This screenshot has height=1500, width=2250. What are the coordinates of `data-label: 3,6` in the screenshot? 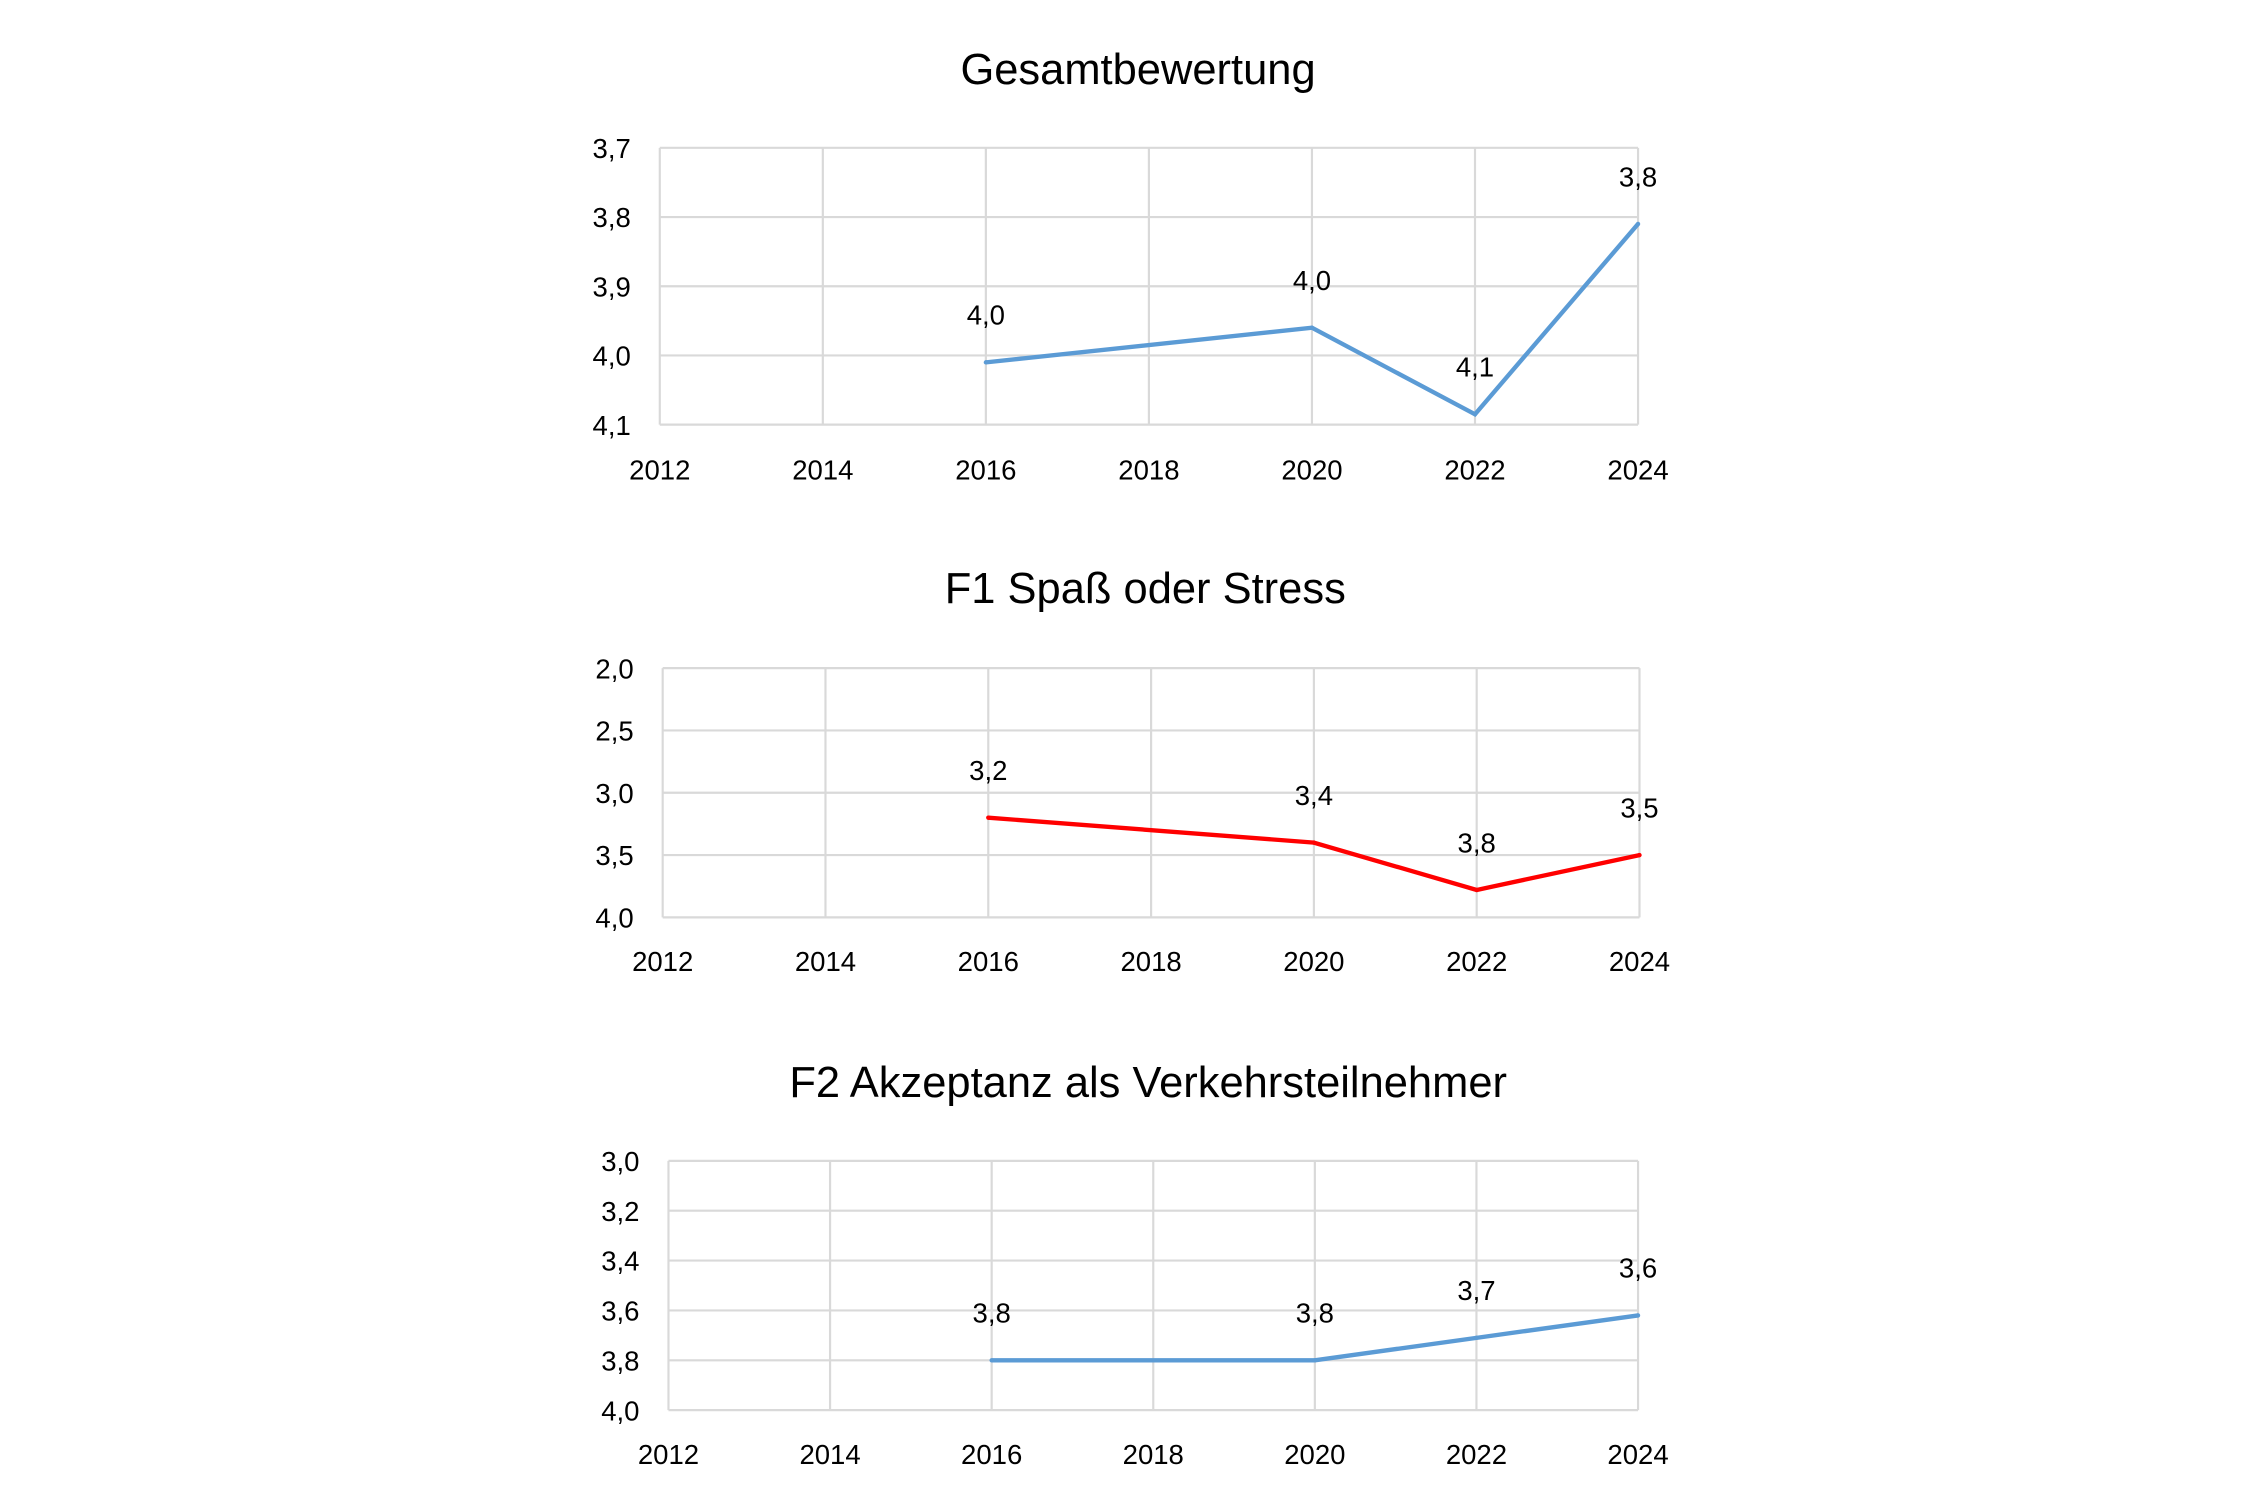 It's located at (1638, 1268).